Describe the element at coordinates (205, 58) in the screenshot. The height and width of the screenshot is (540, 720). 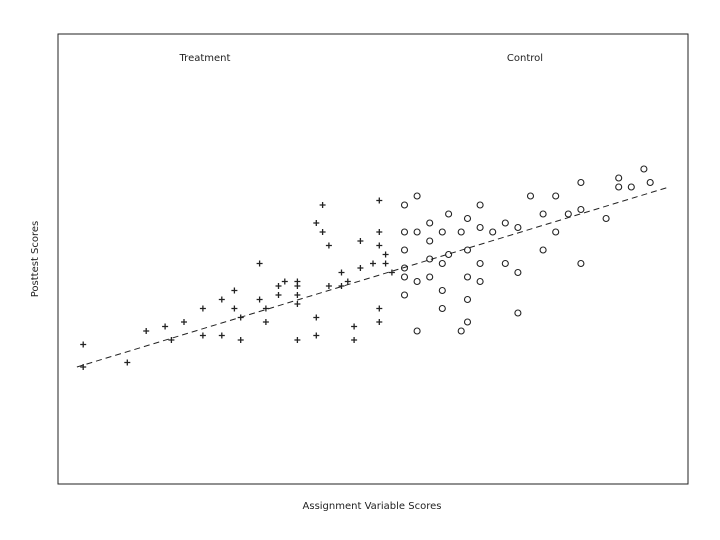
I see `treatment-group-label: Treatment` at that location.